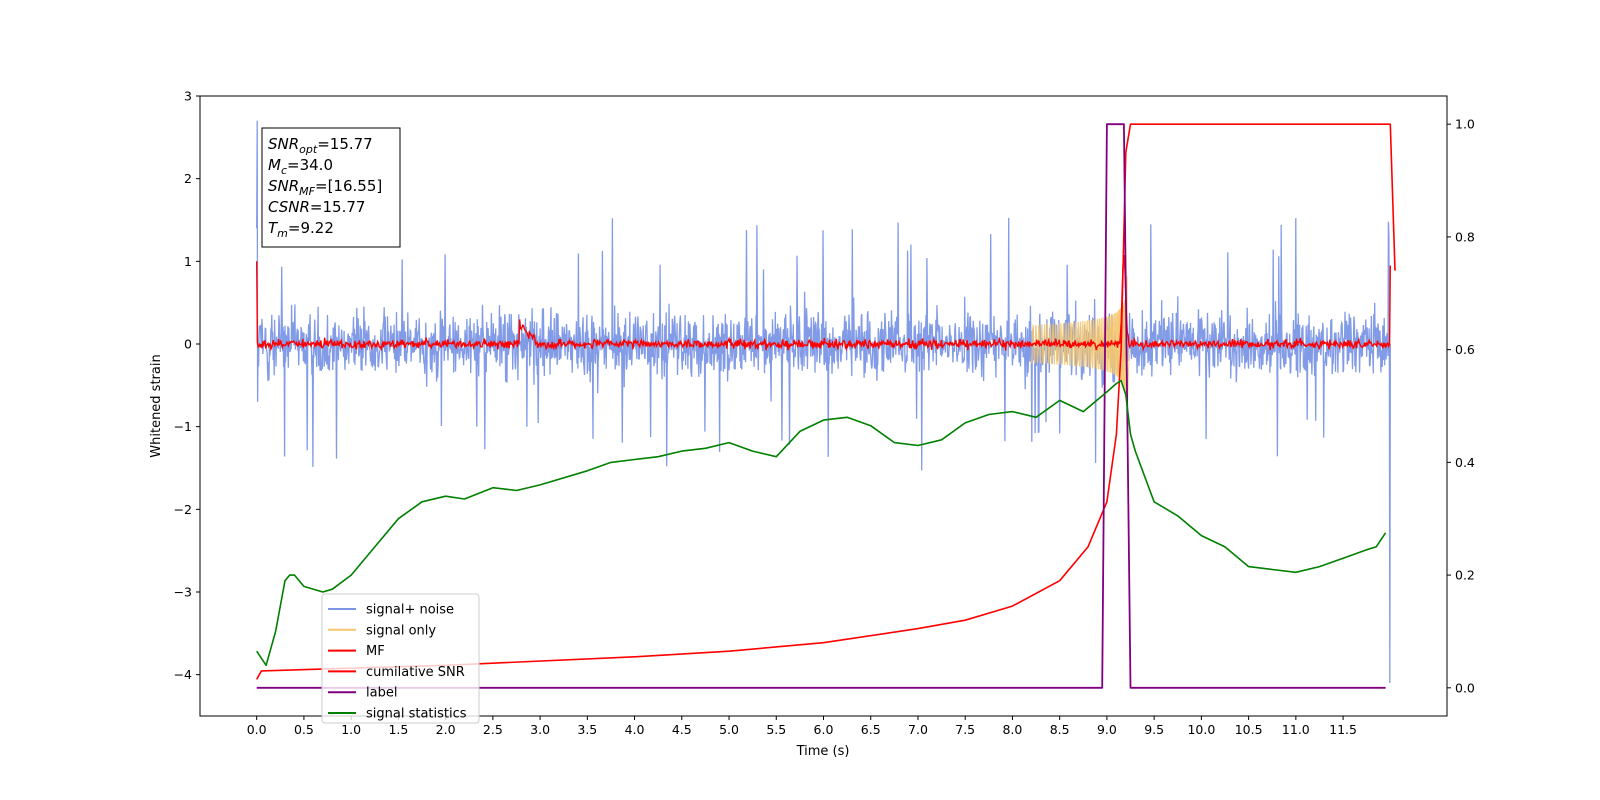 The width and height of the screenshot is (1600, 800). Describe the element at coordinates (183, 426) in the screenshot. I see `y-left-tick-label: −1` at that location.